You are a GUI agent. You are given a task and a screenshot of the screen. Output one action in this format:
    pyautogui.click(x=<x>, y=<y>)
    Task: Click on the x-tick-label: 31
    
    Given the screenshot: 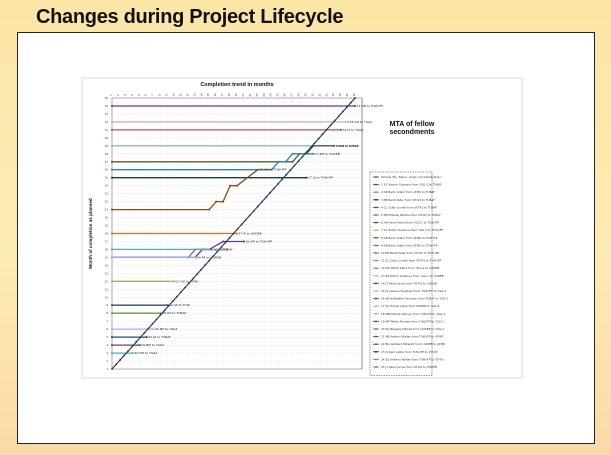 What is the action you would take?
    pyautogui.click(x=319, y=95)
    